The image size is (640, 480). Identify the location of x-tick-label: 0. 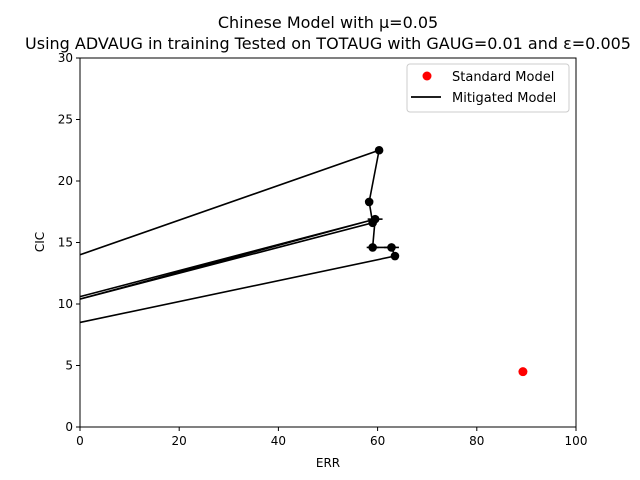
(80, 441).